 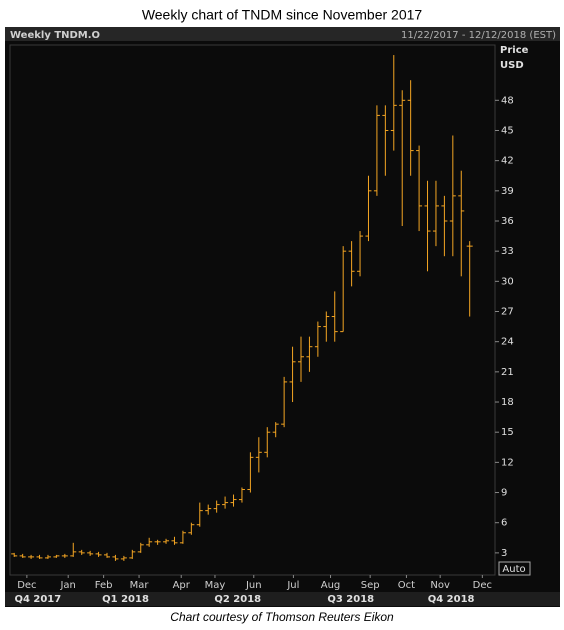 What do you see at coordinates (282, 599) in the screenshot?
I see `quarter-bar` at bounding box center [282, 599].